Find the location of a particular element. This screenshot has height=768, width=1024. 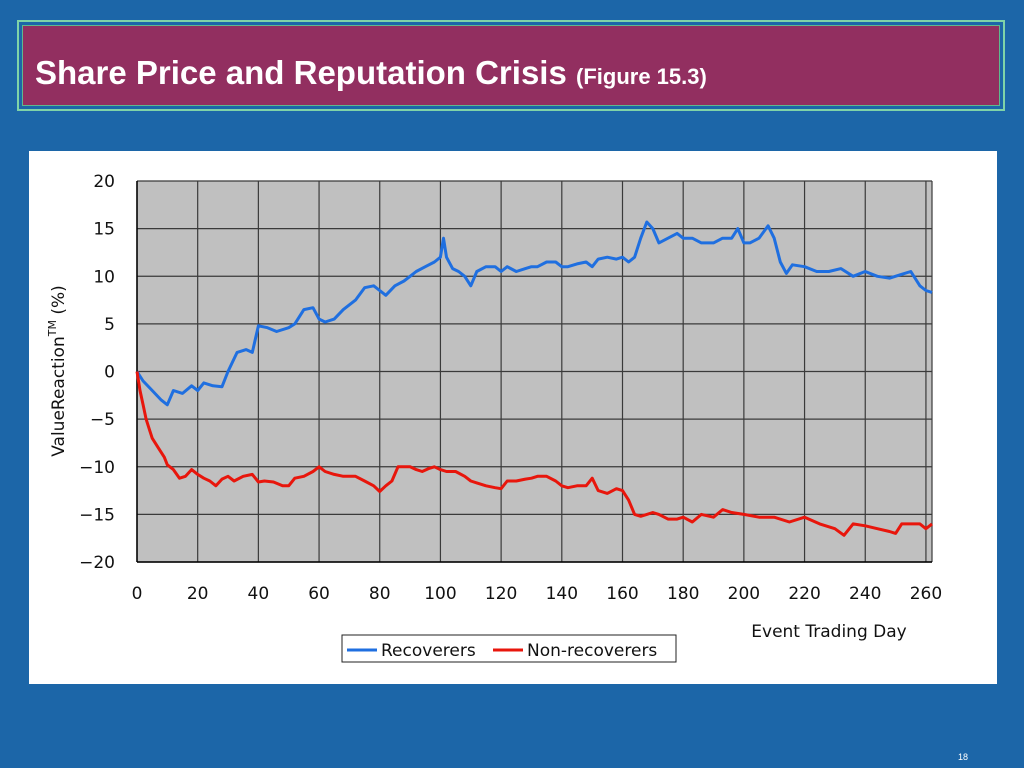

x-tick-label: 180 is located at coordinates (683, 594).